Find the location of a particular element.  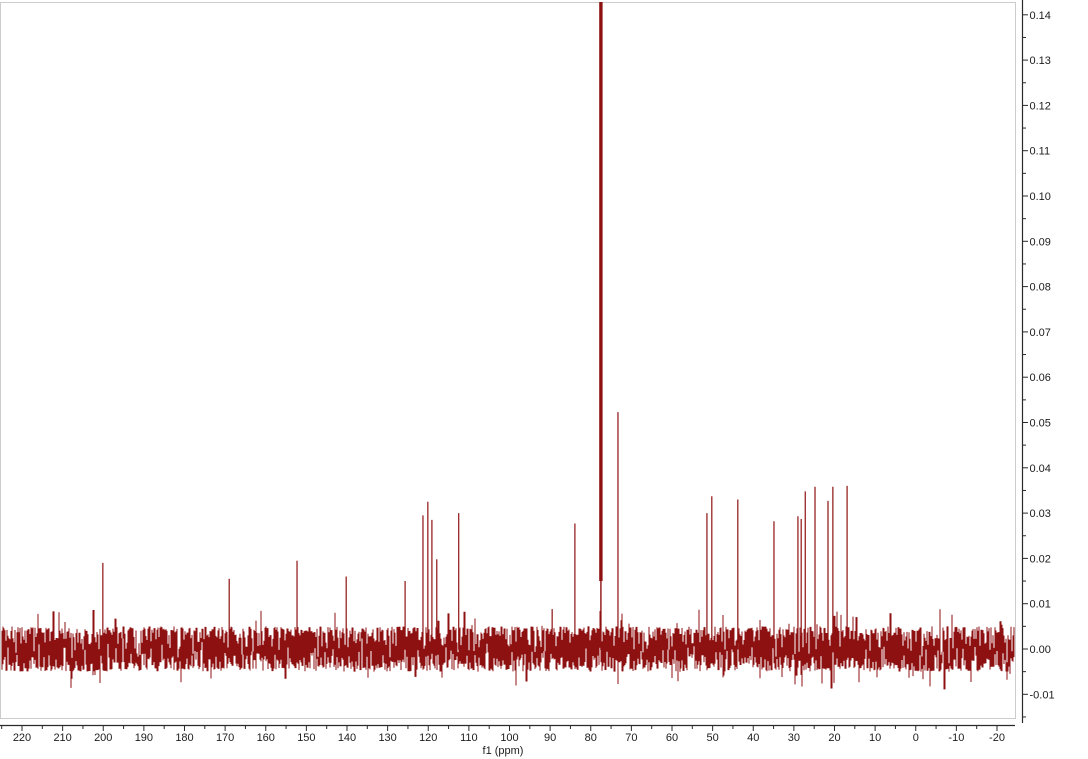

x-tick-label: 80 is located at coordinates (591, 738).